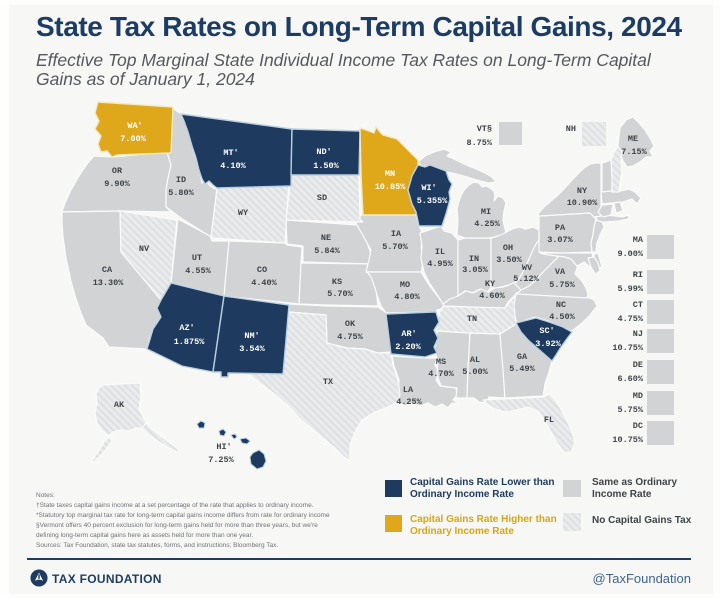 This screenshot has width=720, height=598. I want to click on svg-text: GA, so click(522, 357).